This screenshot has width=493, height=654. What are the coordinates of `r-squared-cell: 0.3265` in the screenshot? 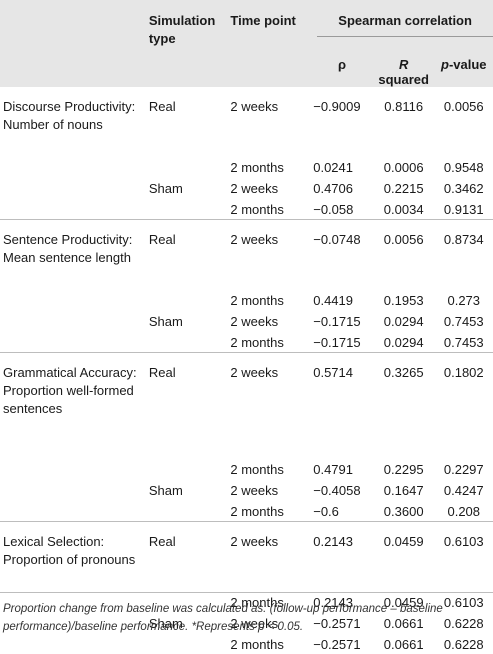 It's located at (403, 385).